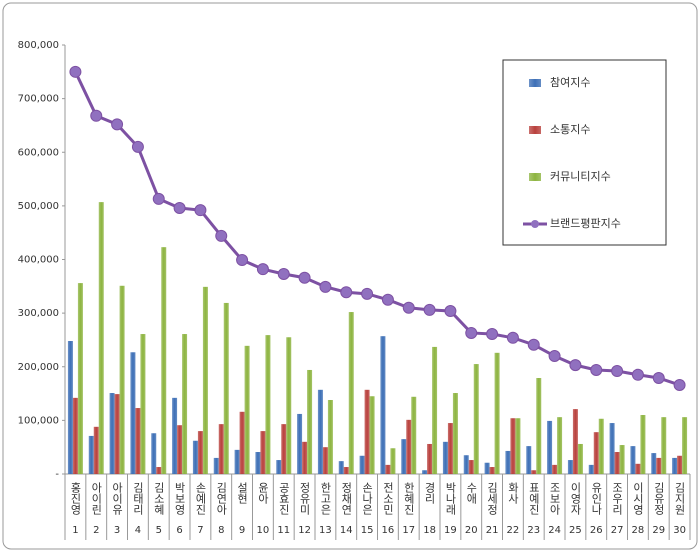  Describe the element at coordinates (262, 493) in the screenshot. I see `category-label: 윤아` at that location.